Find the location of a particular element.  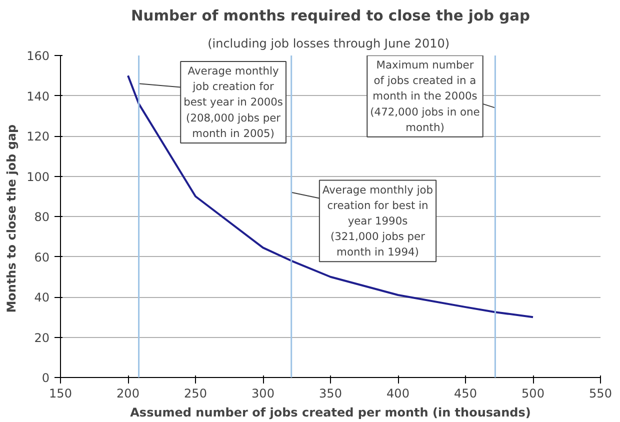

annotation: Maximum number of jobs created in a month in the 2000s (472,000 jobs in one month) is located at coordinates (425, 96).